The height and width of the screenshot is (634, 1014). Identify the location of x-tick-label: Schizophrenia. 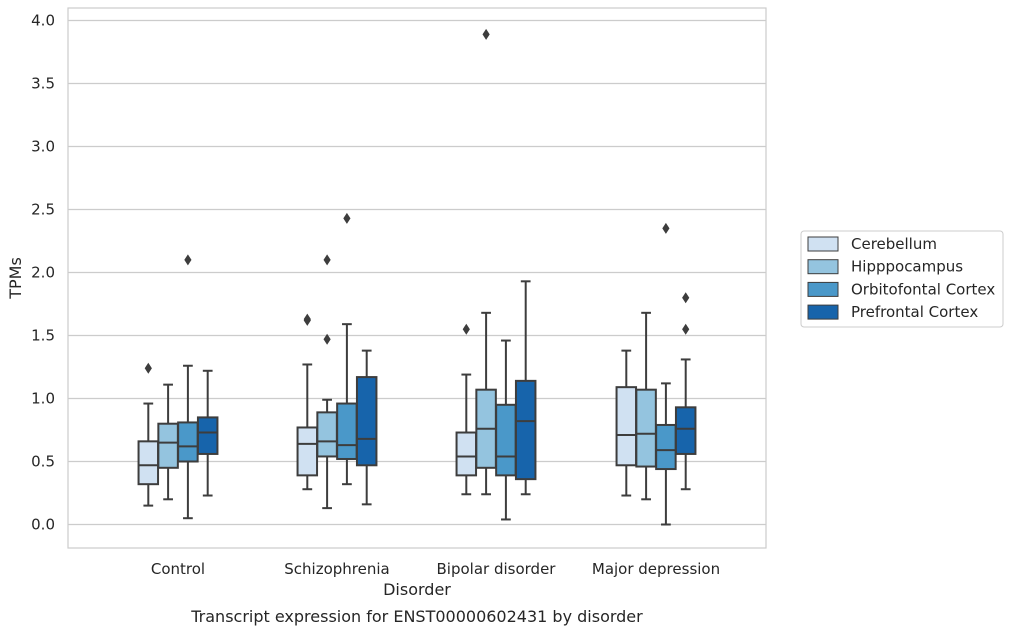
(336, 569).